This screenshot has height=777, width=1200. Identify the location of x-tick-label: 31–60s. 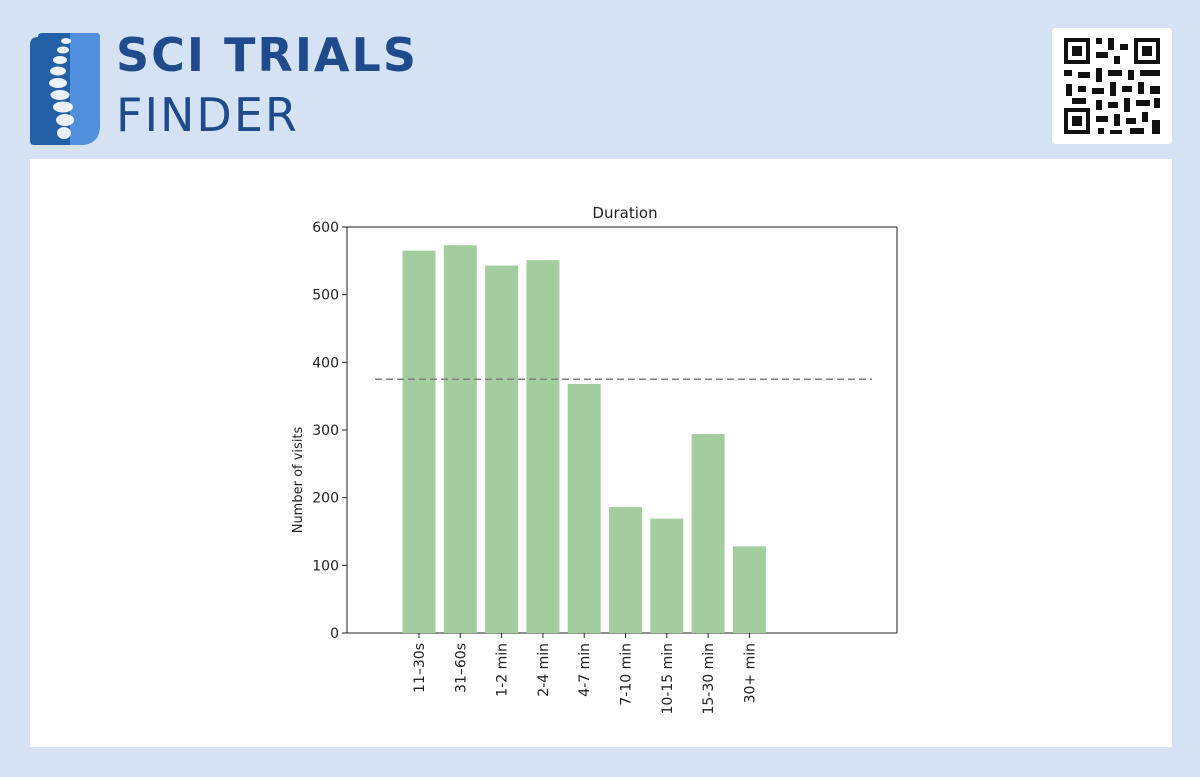
(461, 668).